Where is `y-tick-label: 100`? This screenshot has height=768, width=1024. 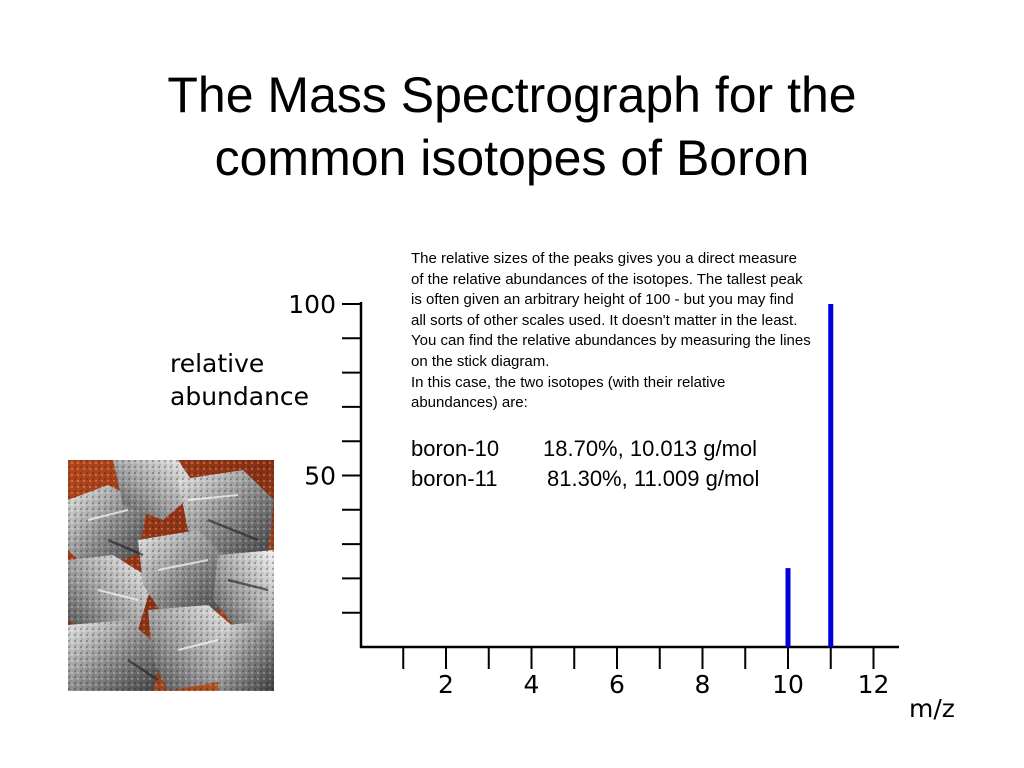 y-tick-label: 100 is located at coordinates (312, 304).